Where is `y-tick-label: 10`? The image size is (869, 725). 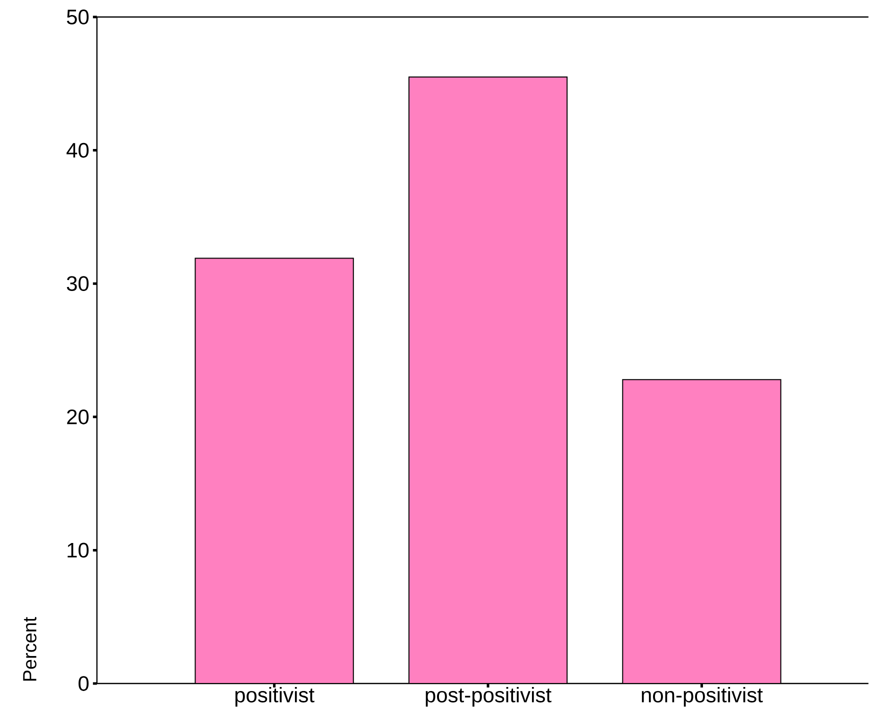 y-tick-label: 10 is located at coordinates (78, 550).